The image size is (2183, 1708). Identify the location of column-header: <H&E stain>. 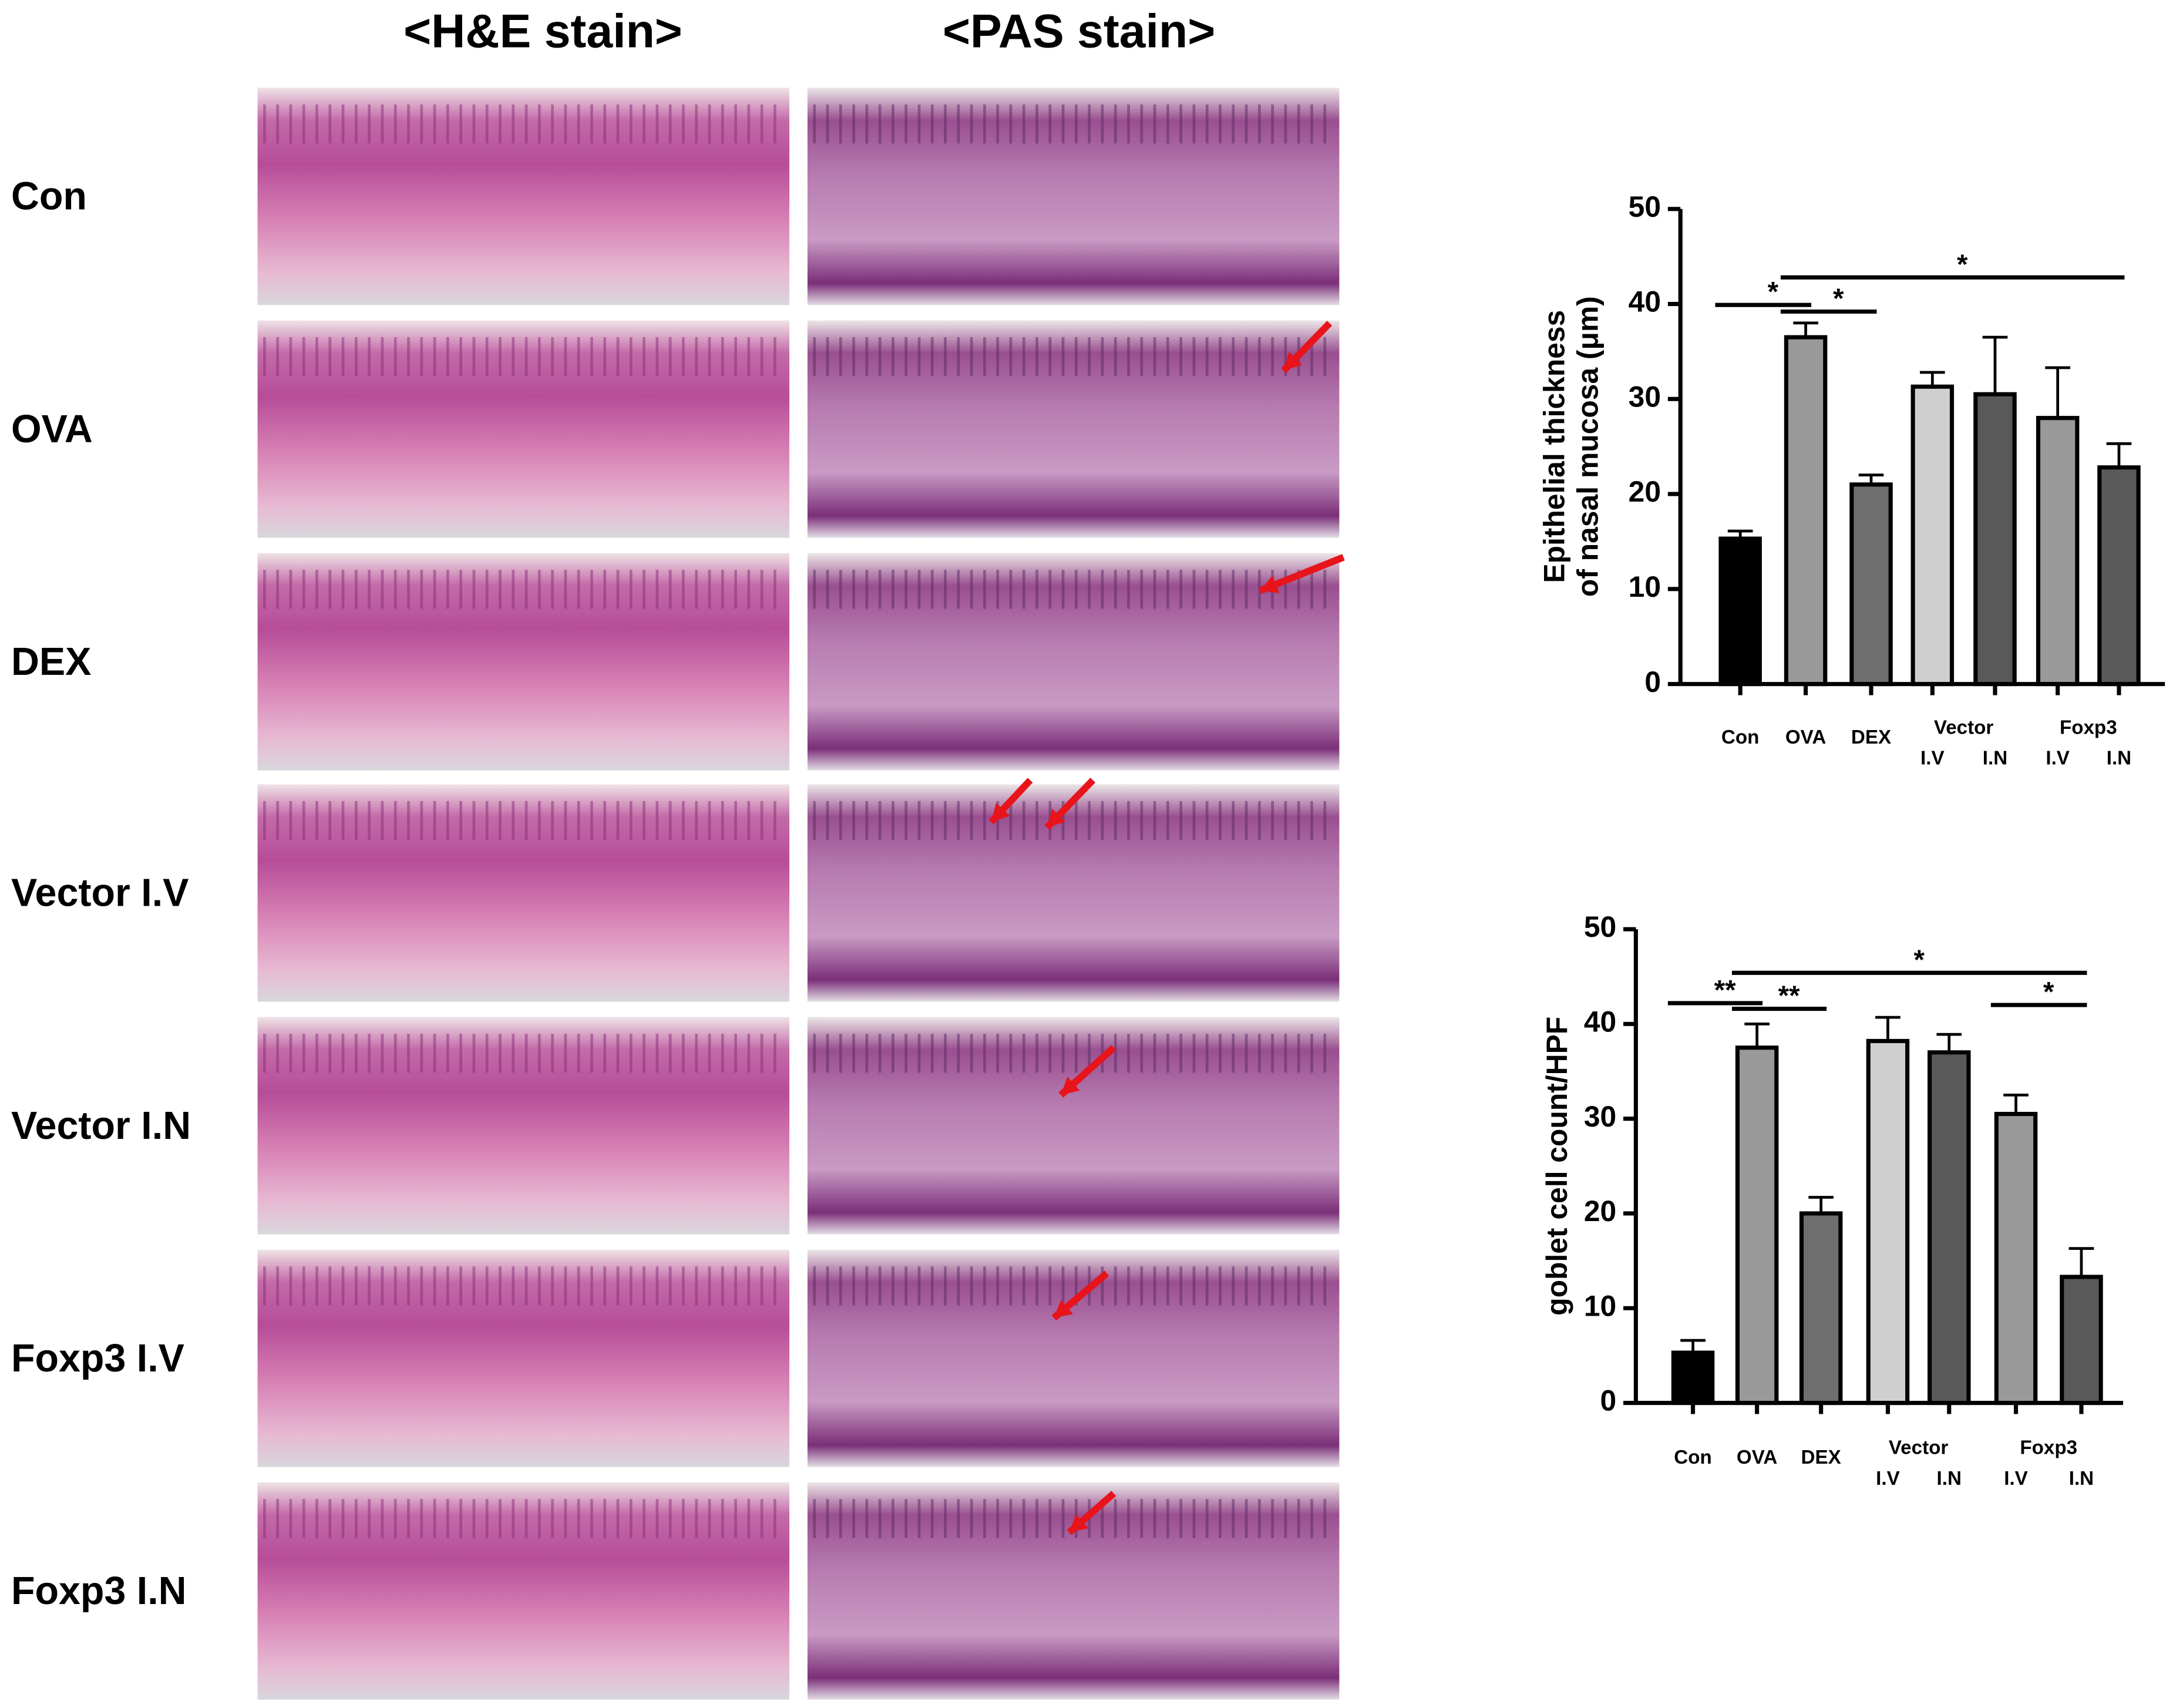
(542, 31).